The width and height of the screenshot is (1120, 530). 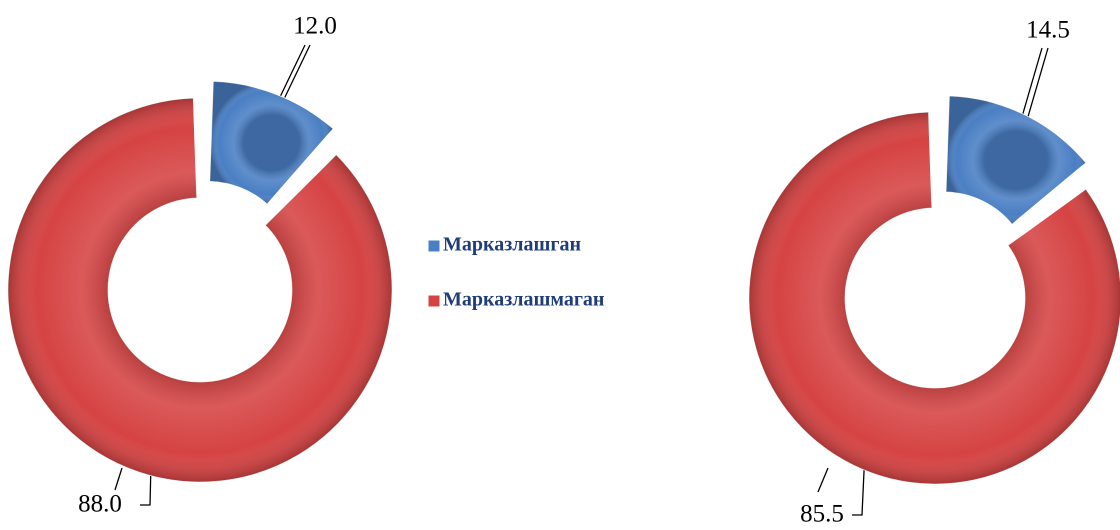 I want to click on data-label: 12.0, so click(x=315, y=26).